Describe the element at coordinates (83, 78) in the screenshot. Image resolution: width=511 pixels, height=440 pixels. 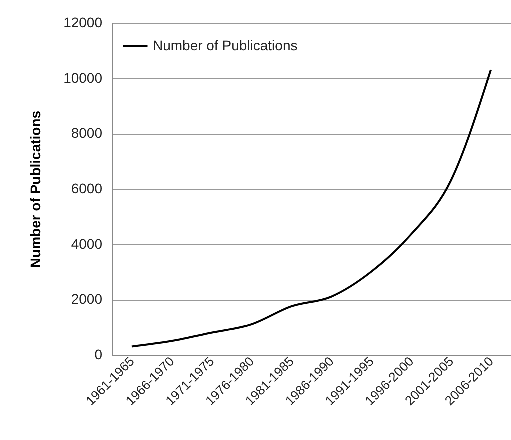
I see `y-tick-label: 10000` at that location.